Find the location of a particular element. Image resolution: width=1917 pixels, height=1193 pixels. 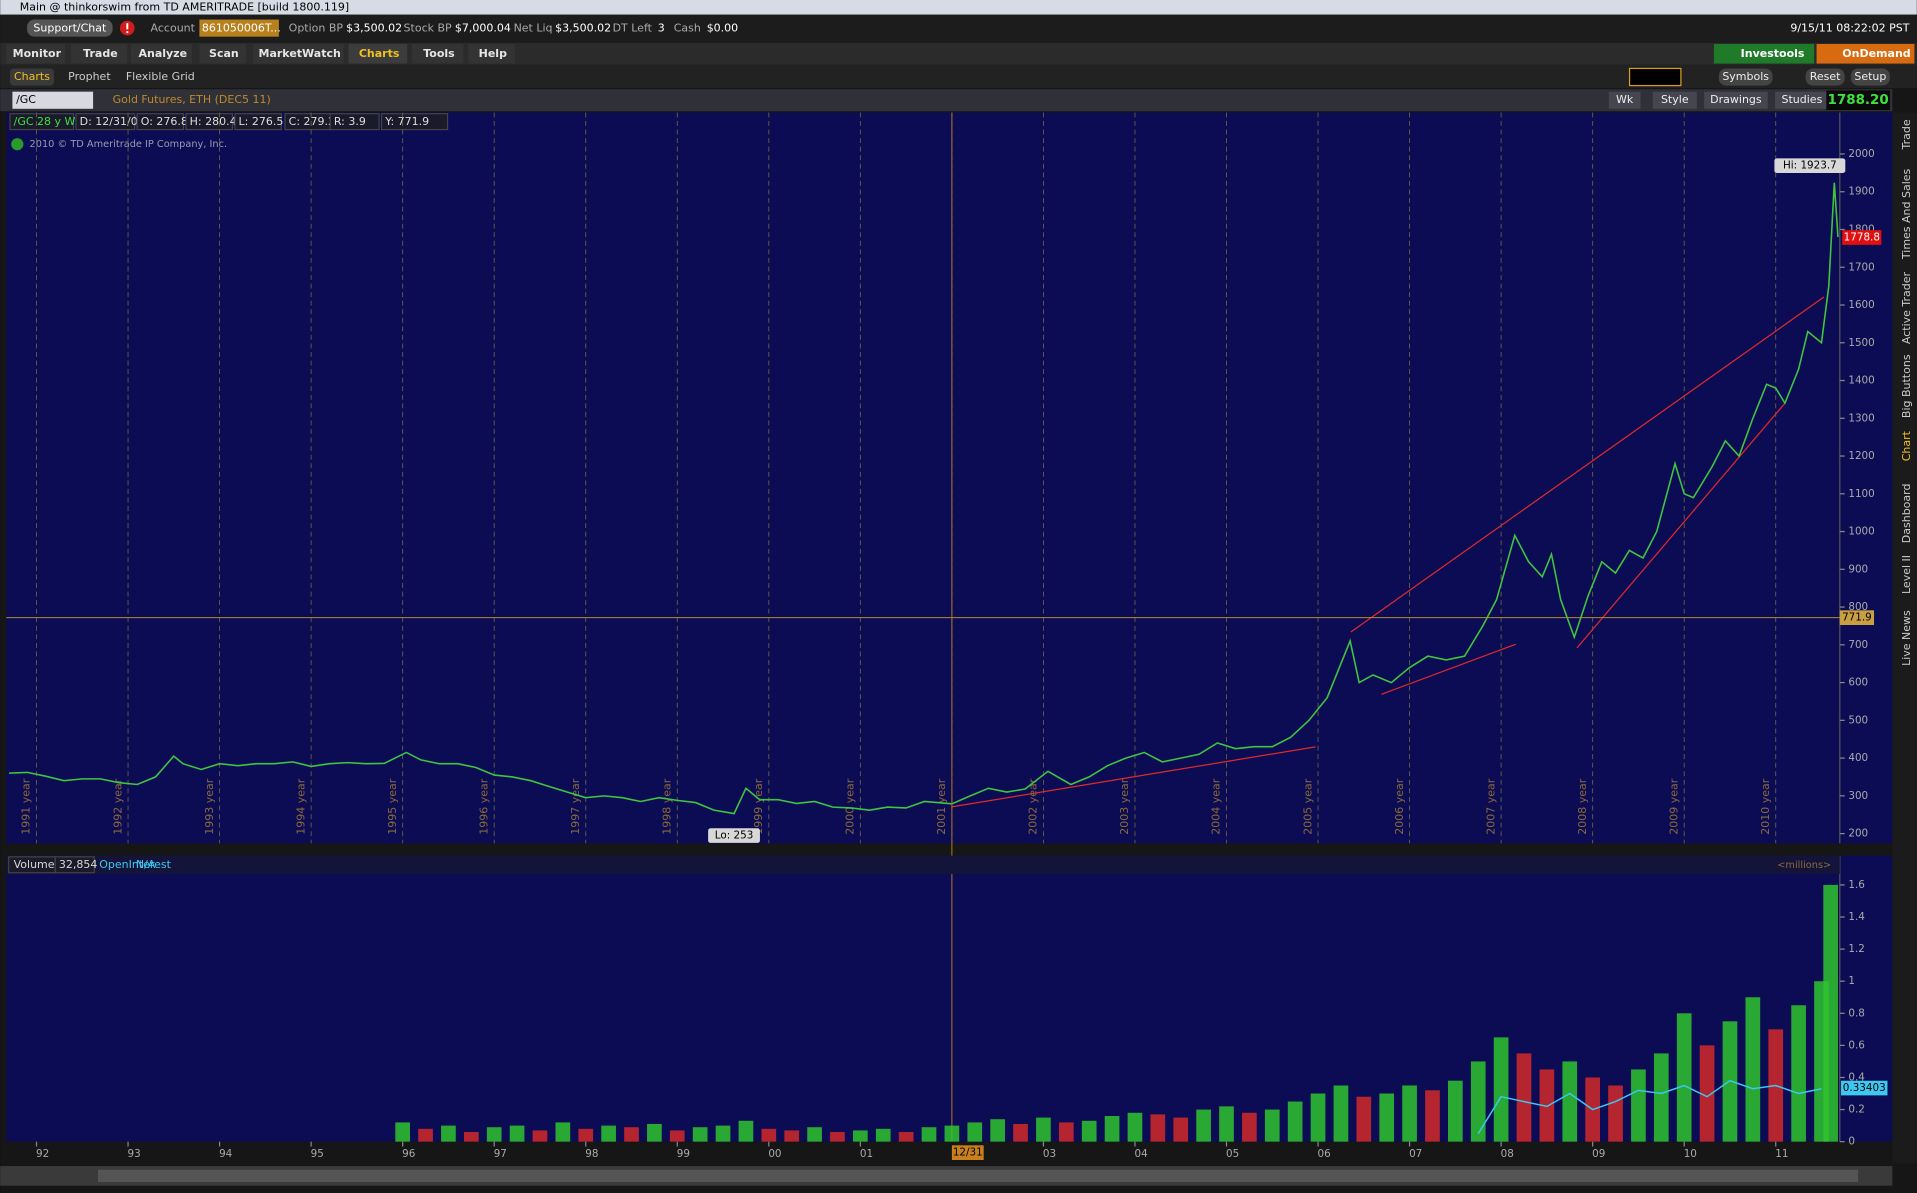

header-button: Wk is located at coordinates (1625, 99).